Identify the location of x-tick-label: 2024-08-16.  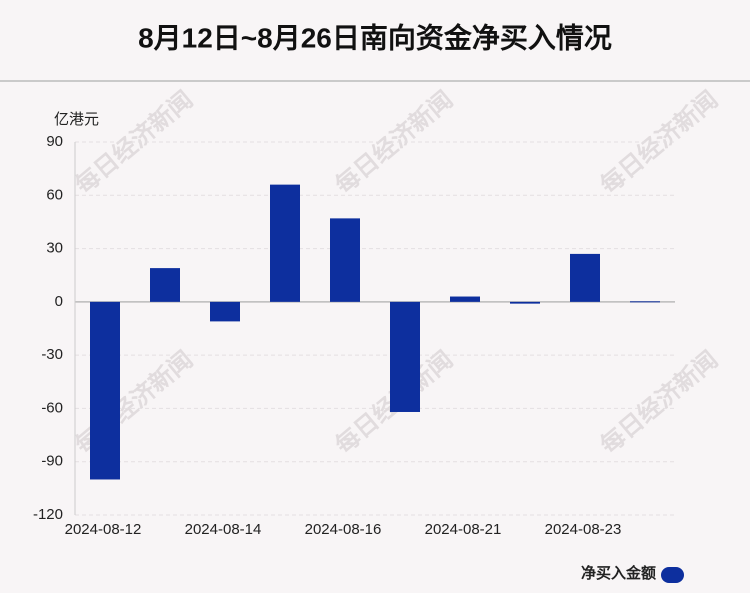
(343, 529).